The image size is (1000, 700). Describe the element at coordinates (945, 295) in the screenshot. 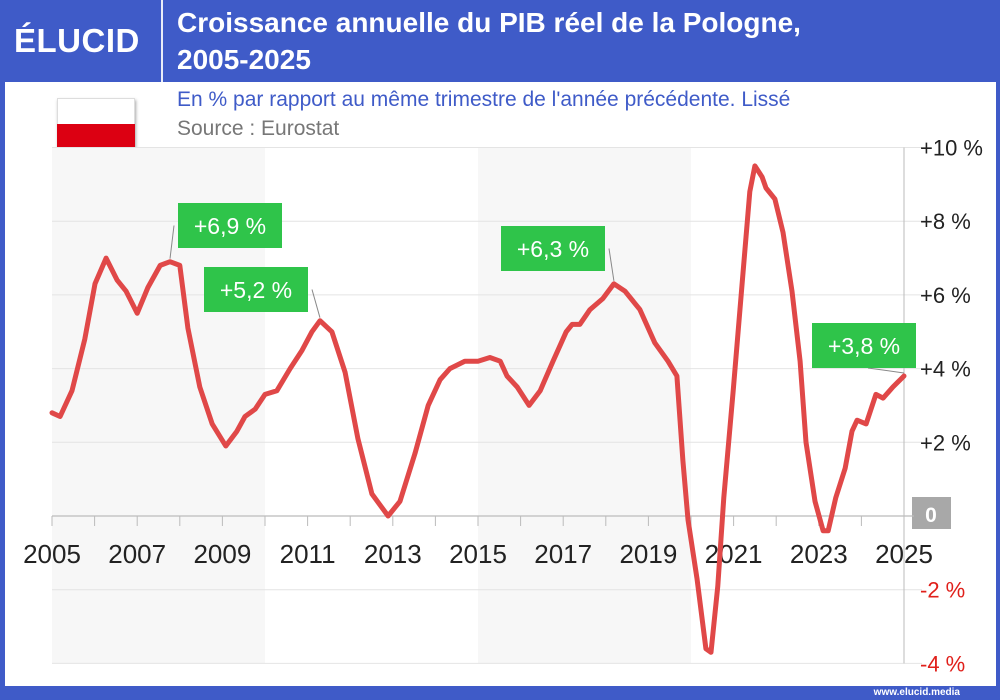

I see `y-tick-label: +6 %` at that location.